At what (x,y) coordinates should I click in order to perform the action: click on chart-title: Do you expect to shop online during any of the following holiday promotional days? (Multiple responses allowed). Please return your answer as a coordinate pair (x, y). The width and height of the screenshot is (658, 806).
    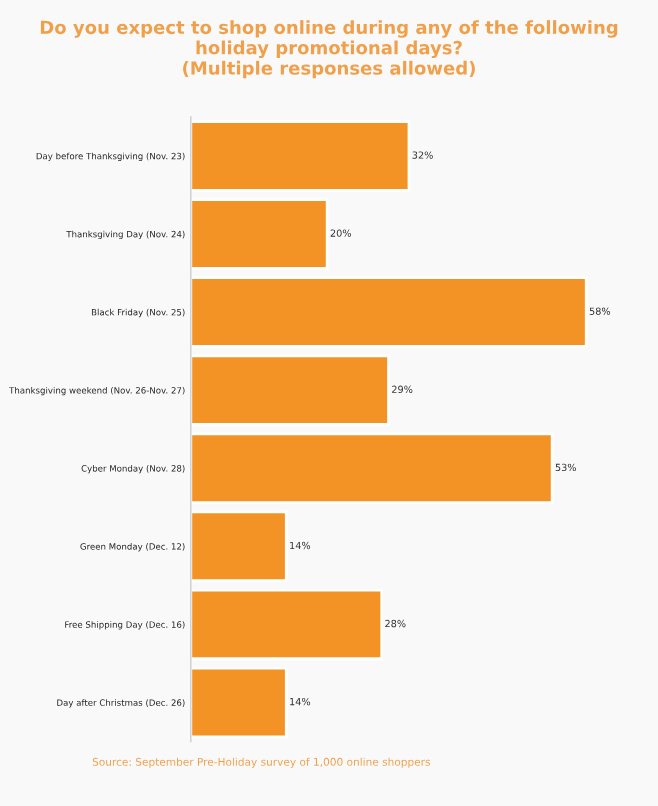
    Looking at the image, I should click on (329, 49).